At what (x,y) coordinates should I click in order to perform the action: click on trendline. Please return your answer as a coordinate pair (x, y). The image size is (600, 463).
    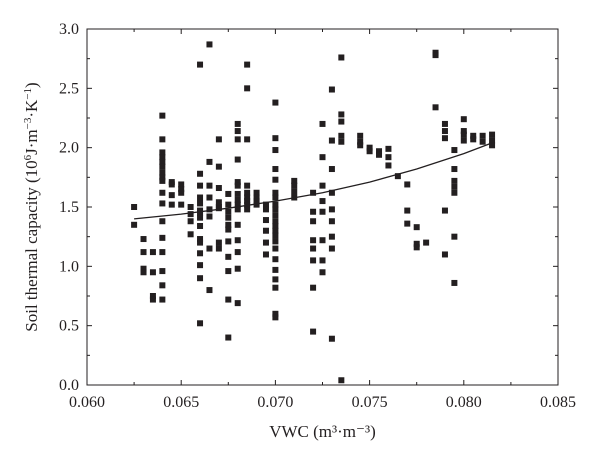
    Looking at the image, I should click on (313, 181).